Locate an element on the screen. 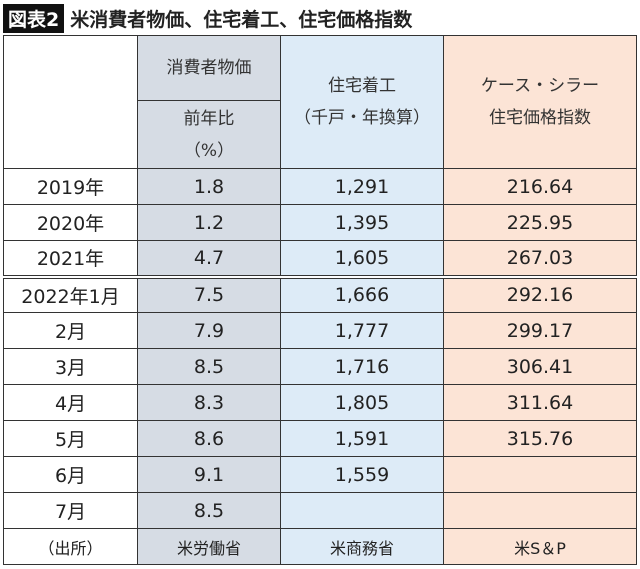 Image resolution: width=640 pixels, height=569 pixels. table-cell: 1.2 is located at coordinates (209, 222).